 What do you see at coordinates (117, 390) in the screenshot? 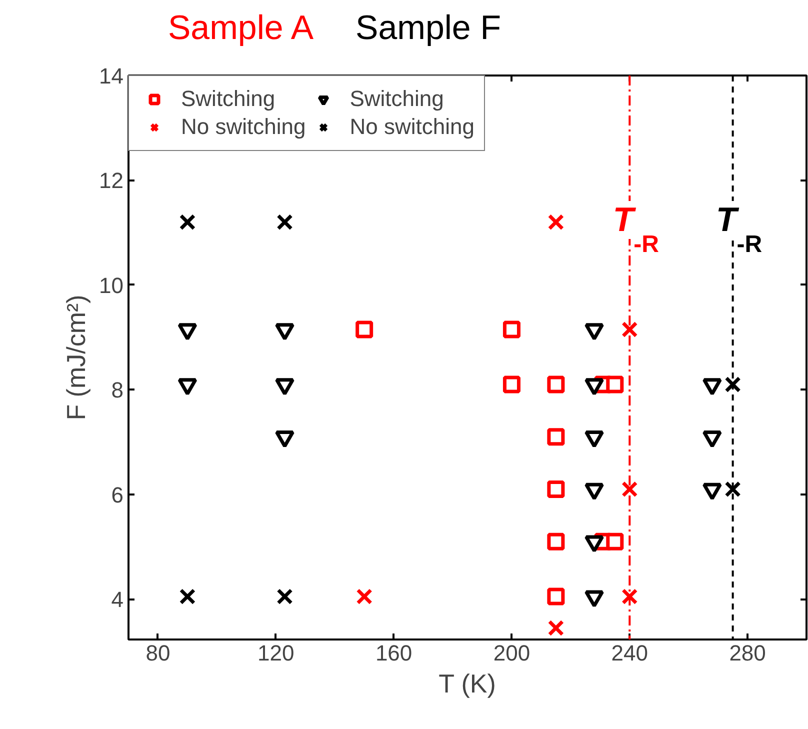
I see `y-tick-label: 8` at bounding box center [117, 390].